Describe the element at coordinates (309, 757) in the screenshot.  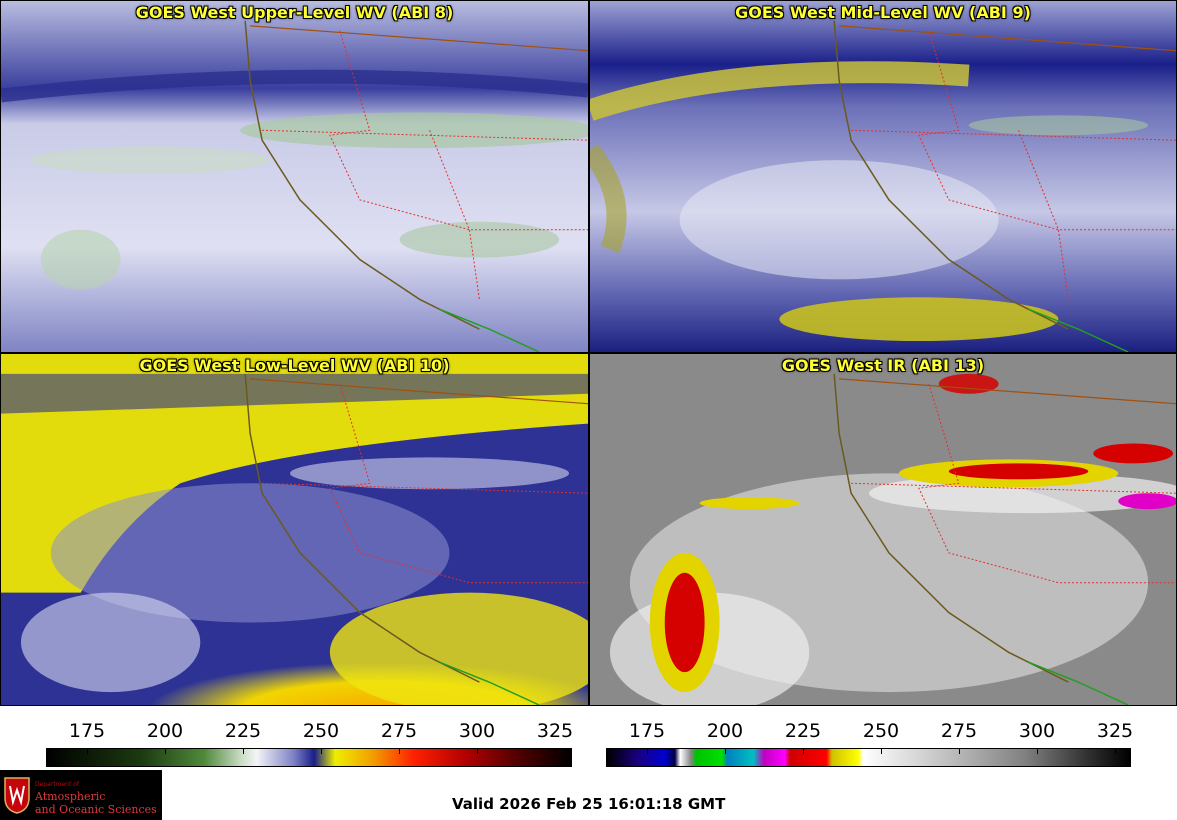
I see `wv-colorbar` at that location.